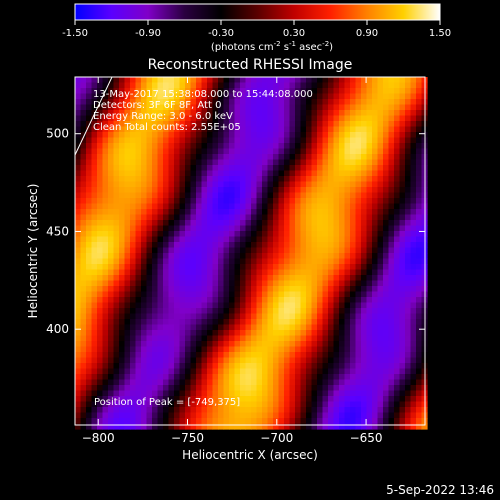 The height and width of the screenshot is (500, 500). Describe the element at coordinates (33, 251) in the screenshot. I see `y-axis-label: Heliocentric Y (arcsec)` at that location.